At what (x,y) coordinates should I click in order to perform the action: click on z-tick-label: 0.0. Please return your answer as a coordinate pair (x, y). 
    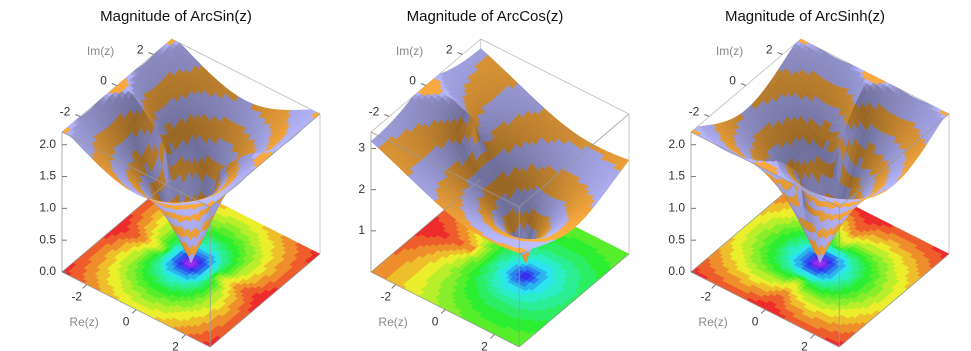
    Looking at the image, I should click on (47, 271).